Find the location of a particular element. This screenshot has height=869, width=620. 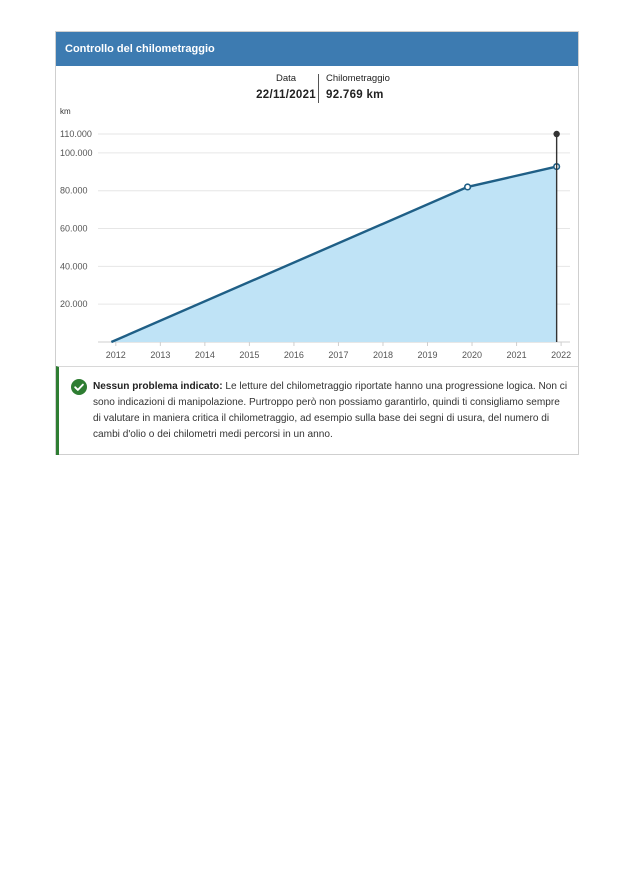

y-tick-label: 80.000 is located at coordinates (74, 191).